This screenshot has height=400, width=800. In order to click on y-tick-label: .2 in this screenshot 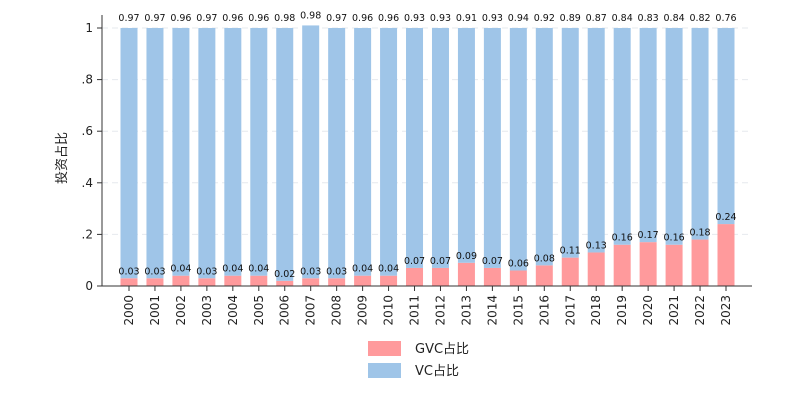, I will do `click(87, 234)`.